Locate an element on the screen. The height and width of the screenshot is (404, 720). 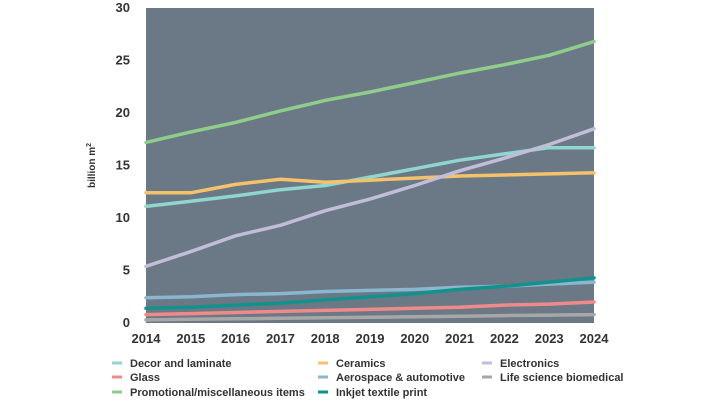
y-axis-label: billion m2 is located at coordinates (92, 165).